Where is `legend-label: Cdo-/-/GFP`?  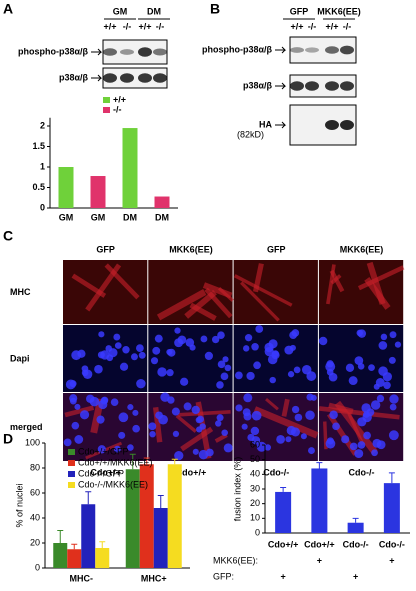
legend-label: Cdo-/-/GFP is located at coordinates (101, 473).